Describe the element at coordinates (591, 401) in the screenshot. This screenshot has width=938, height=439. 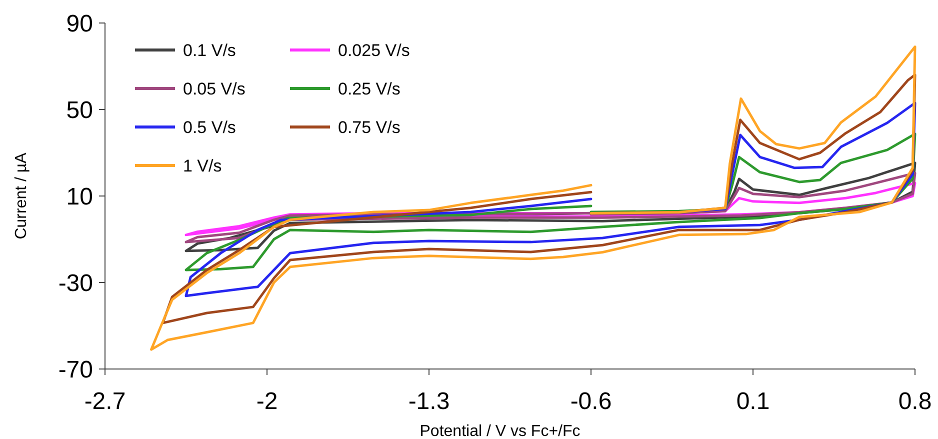
I see `x-tick-label: -0.6` at that location.